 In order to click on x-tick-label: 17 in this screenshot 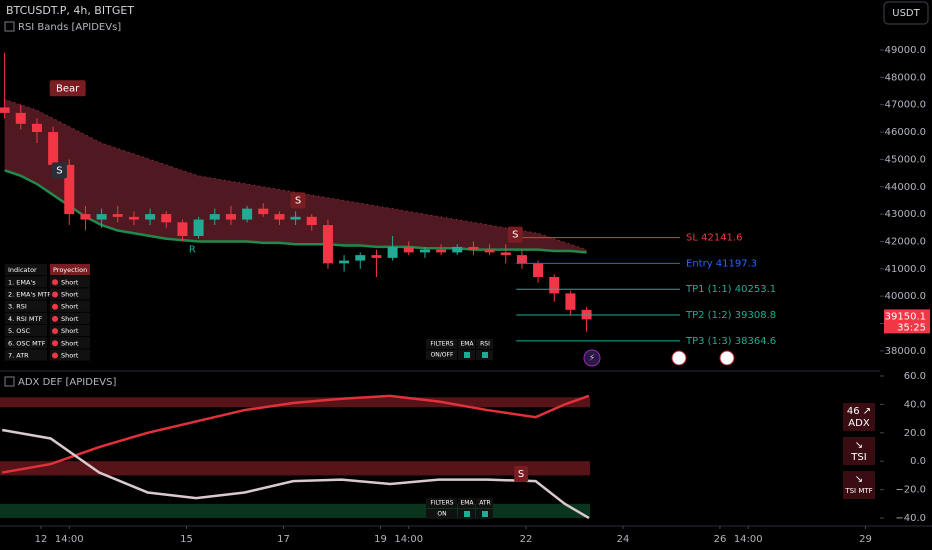, I will do `click(283, 539)`.